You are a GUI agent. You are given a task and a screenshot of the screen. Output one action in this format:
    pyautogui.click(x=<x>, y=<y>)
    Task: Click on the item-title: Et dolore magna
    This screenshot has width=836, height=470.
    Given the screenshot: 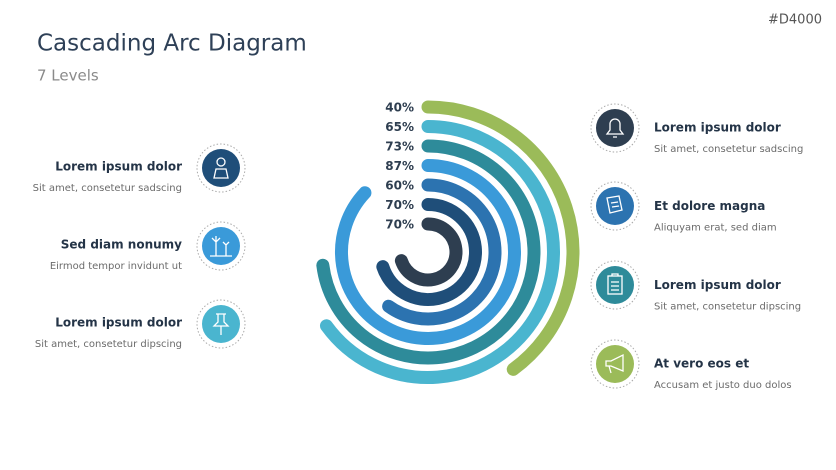 What is the action you would take?
    pyautogui.click(x=709, y=206)
    